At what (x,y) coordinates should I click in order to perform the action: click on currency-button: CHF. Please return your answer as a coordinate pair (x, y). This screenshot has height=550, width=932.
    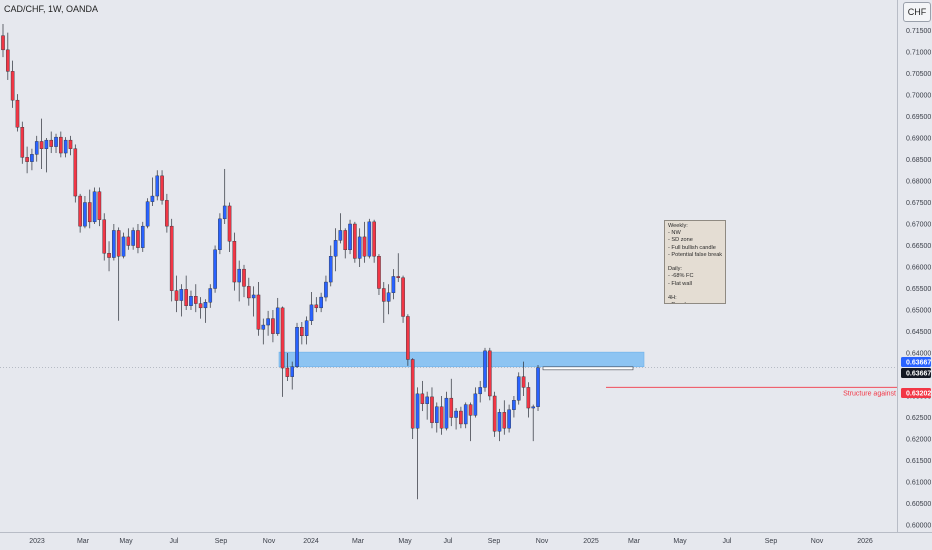
    Looking at the image, I should click on (917, 12).